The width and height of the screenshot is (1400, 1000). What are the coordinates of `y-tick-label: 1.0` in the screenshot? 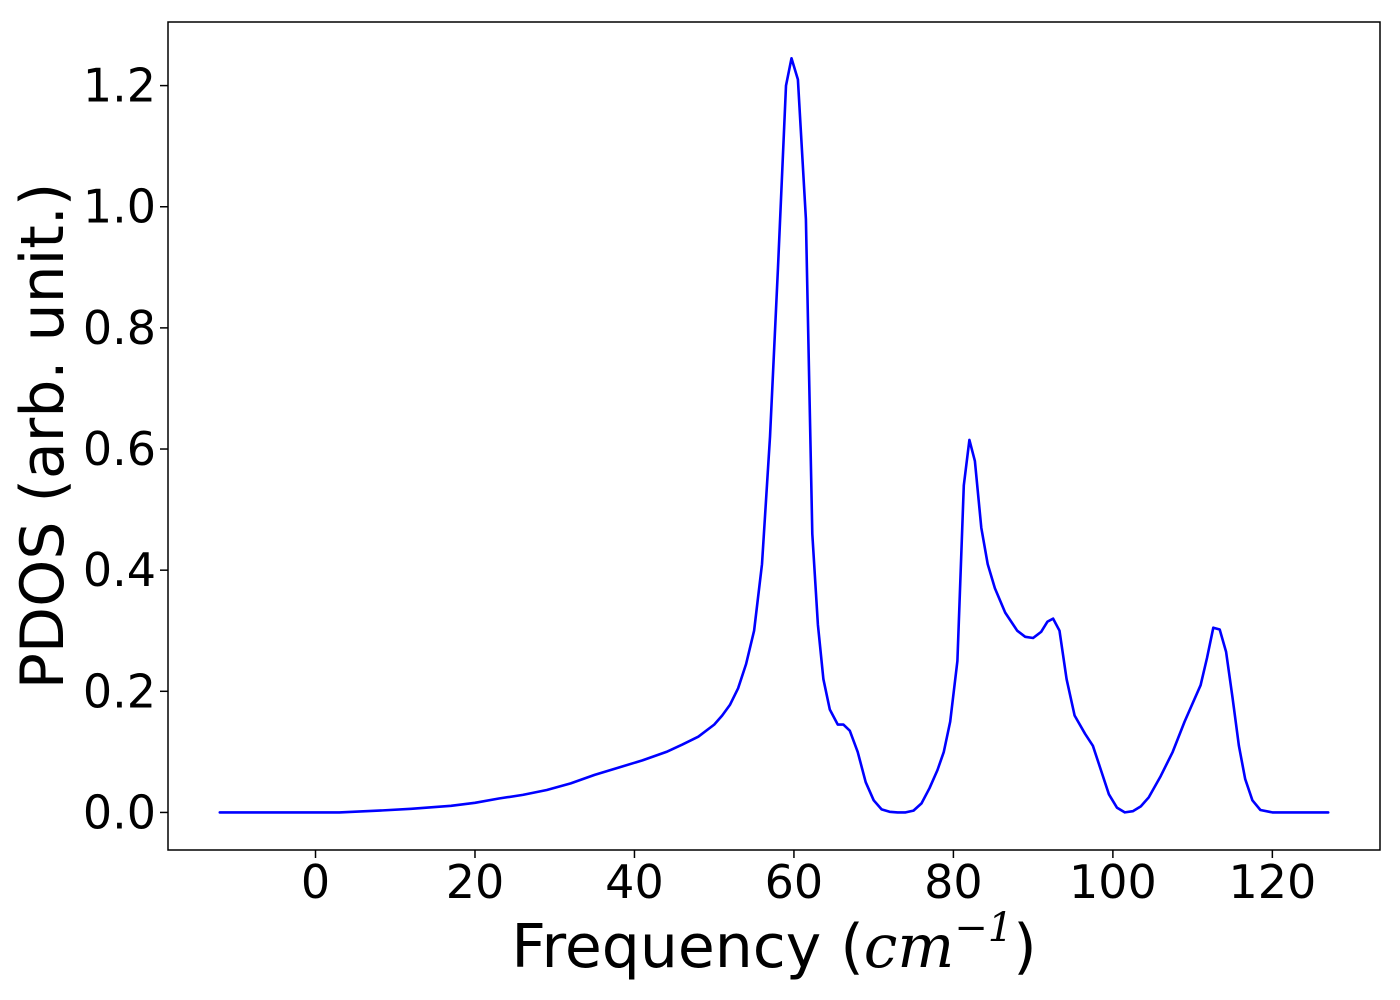 It's located at (119, 207).